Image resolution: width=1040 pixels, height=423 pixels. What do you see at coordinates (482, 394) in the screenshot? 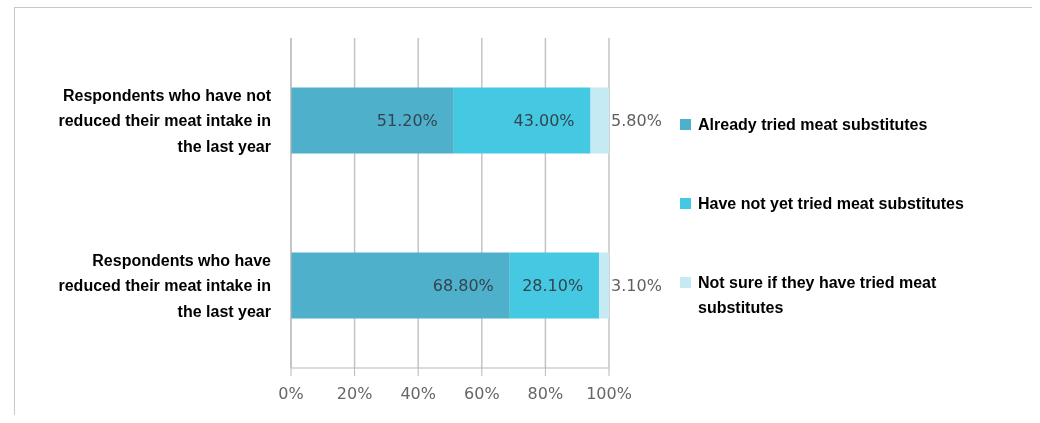
I see `x-tick-label: 60%` at bounding box center [482, 394].